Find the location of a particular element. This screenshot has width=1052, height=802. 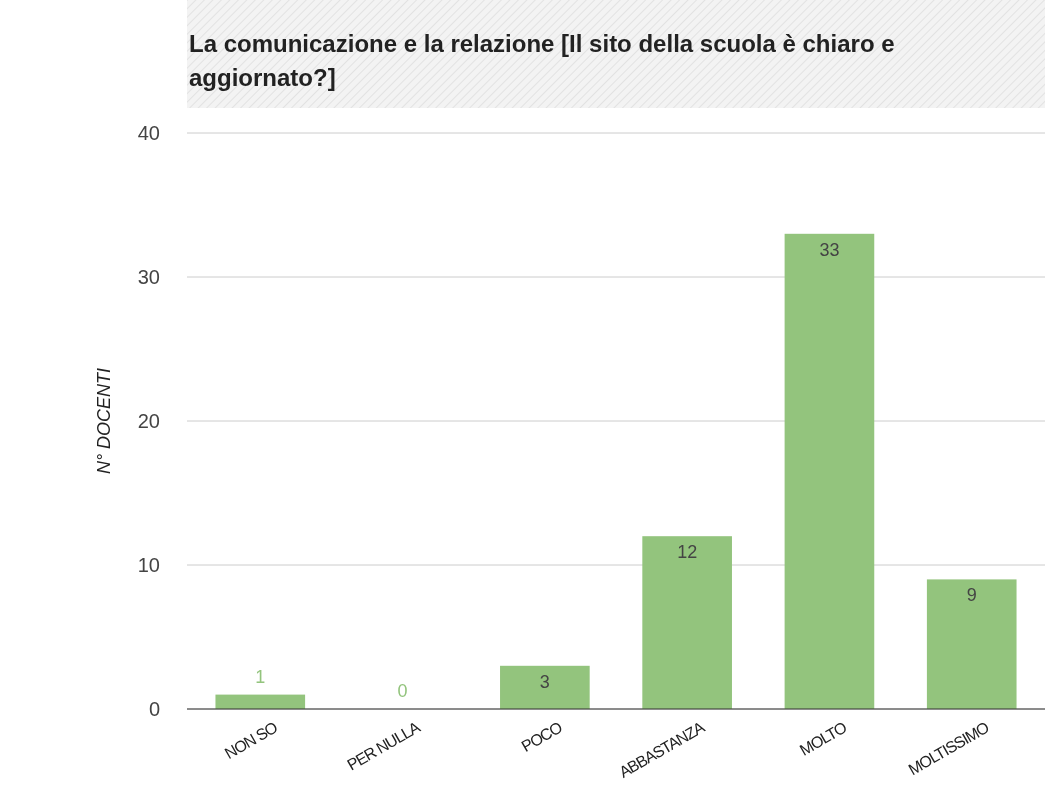

y-tick-label: 20 is located at coordinates (148, 421).